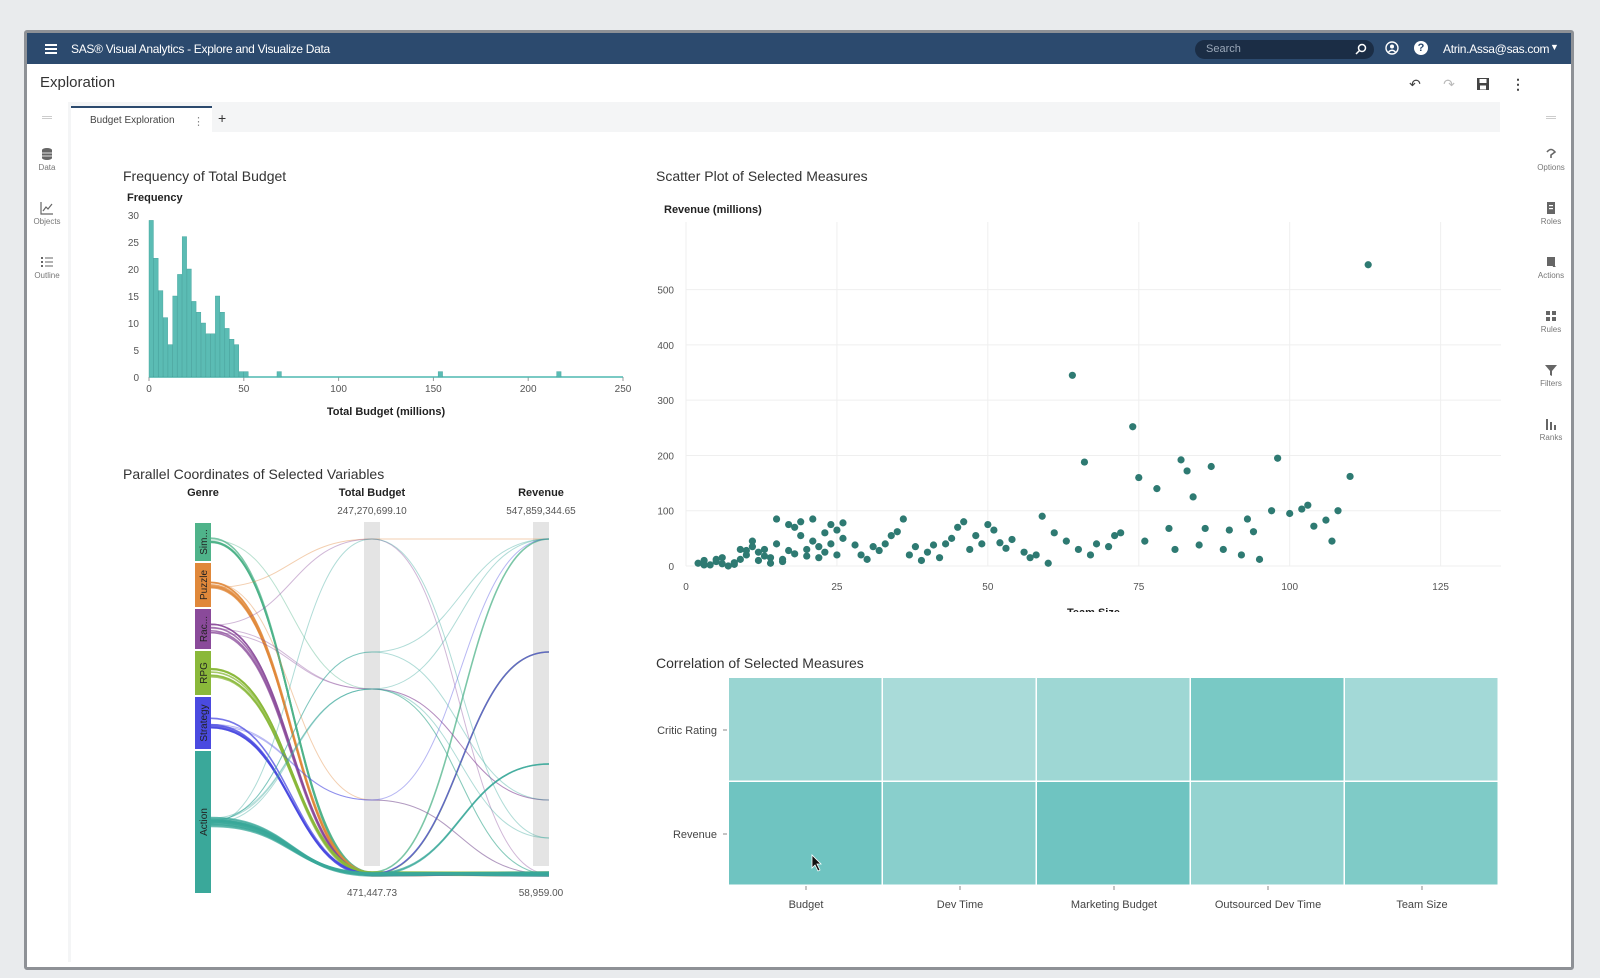 Image resolution: width=1600 pixels, height=978 pixels. Describe the element at coordinates (760, 663) in the screenshot. I see `heatmap-title: Correlation of Selected Measures` at that location.